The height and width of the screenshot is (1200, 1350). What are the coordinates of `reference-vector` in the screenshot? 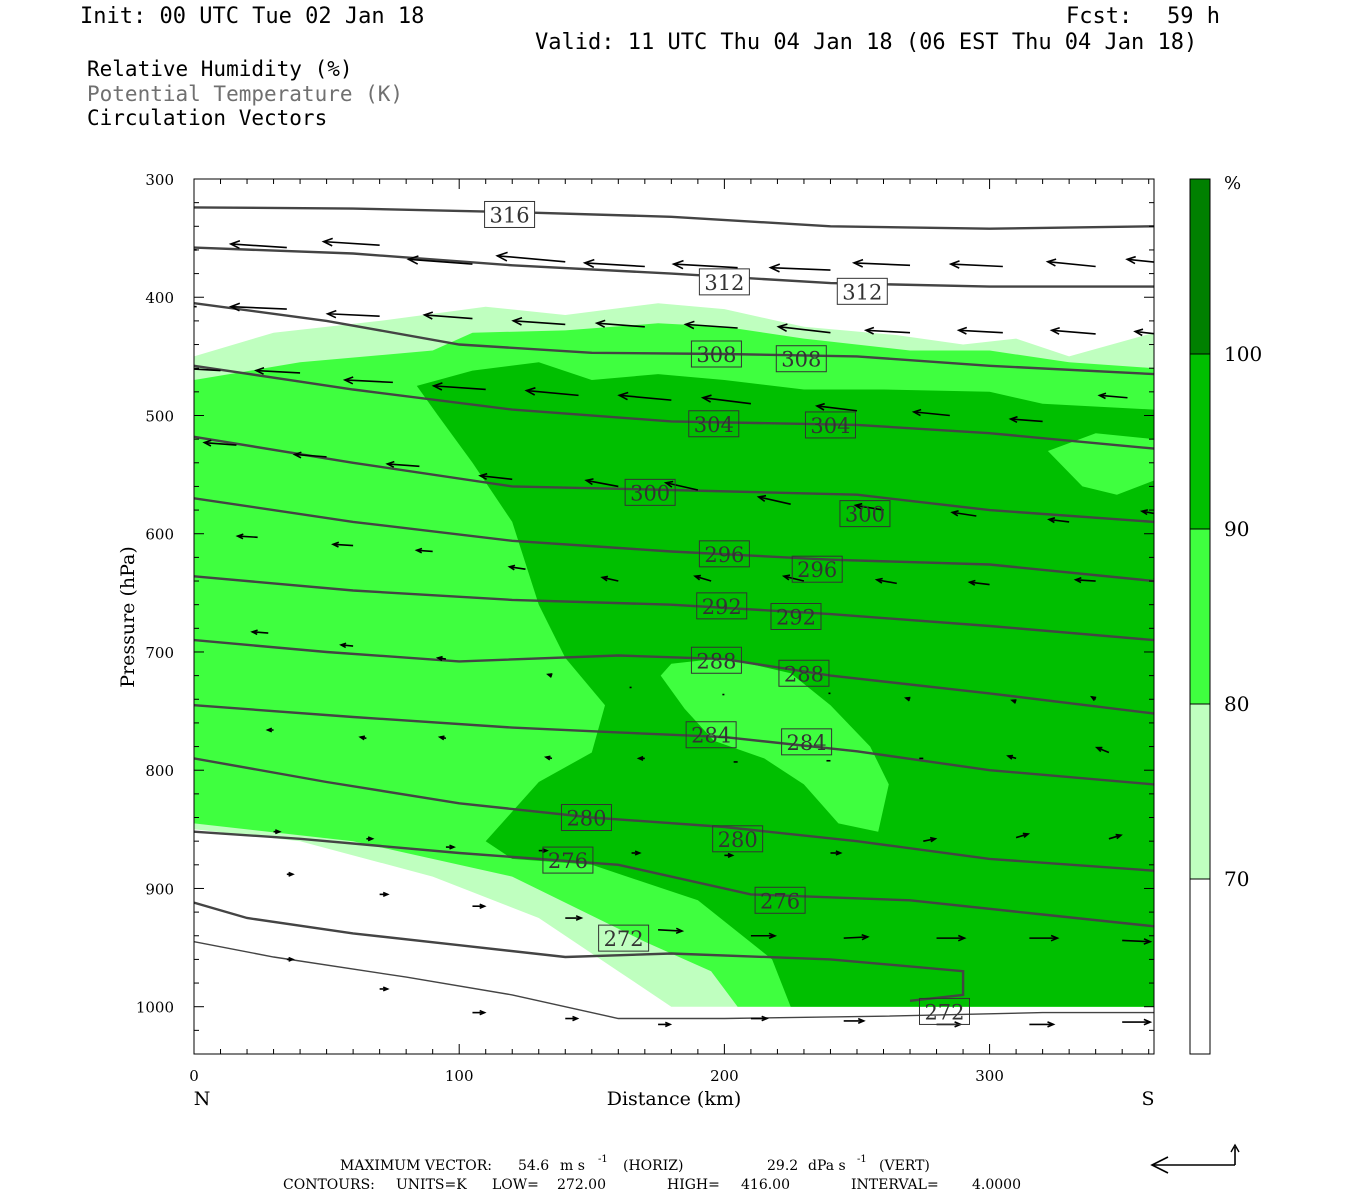 It's located at (1195, 1158).